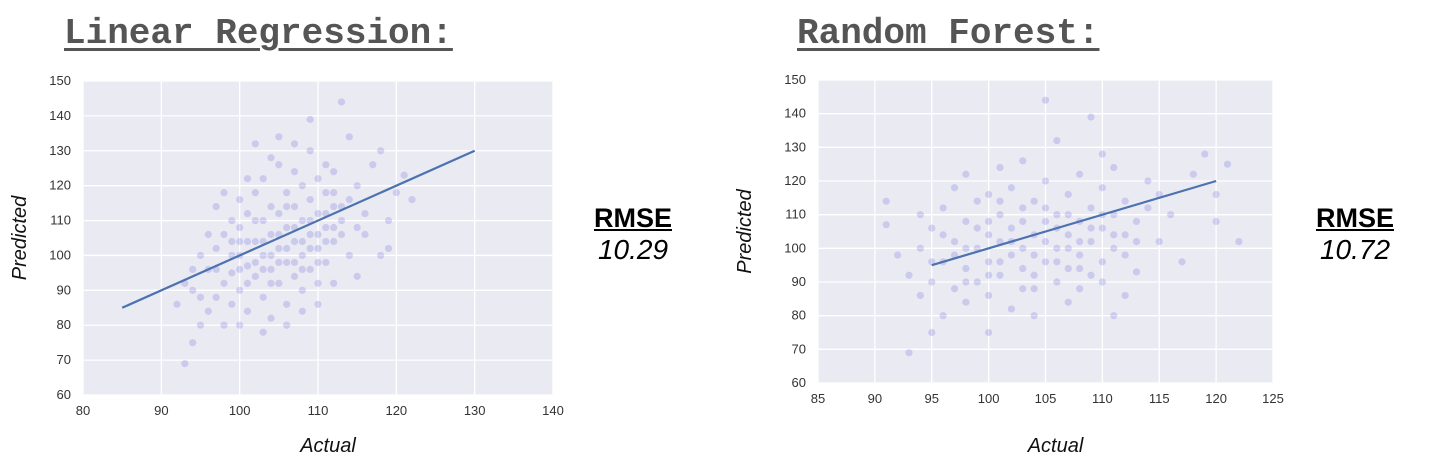 The width and height of the screenshot is (1445, 465). Describe the element at coordinates (795, 79) in the screenshot. I see `y-tick-label: 150` at that location.